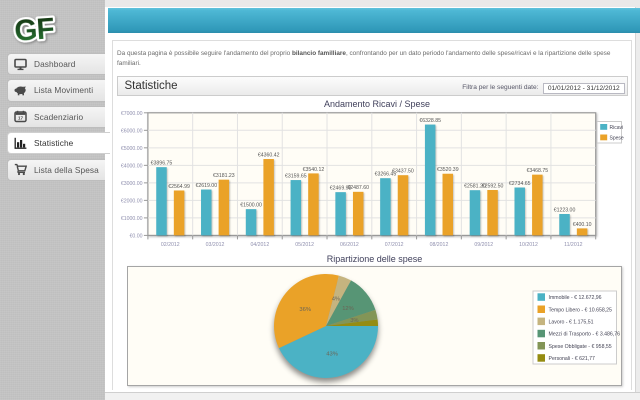 The height and width of the screenshot is (400, 640). What do you see at coordinates (394, 245) in the screenshot?
I see `svg-text: 07/2012` at bounding box center [394, 245].